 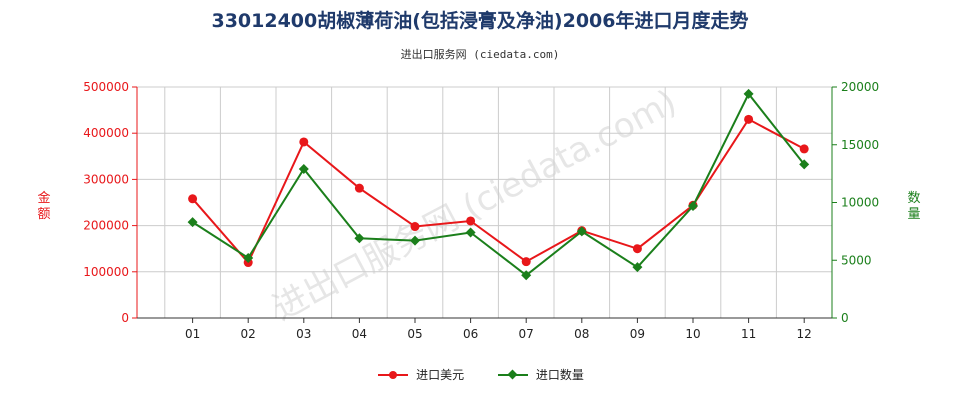 I want to click on x-tick-label: 04, so click(x=359, y=334).